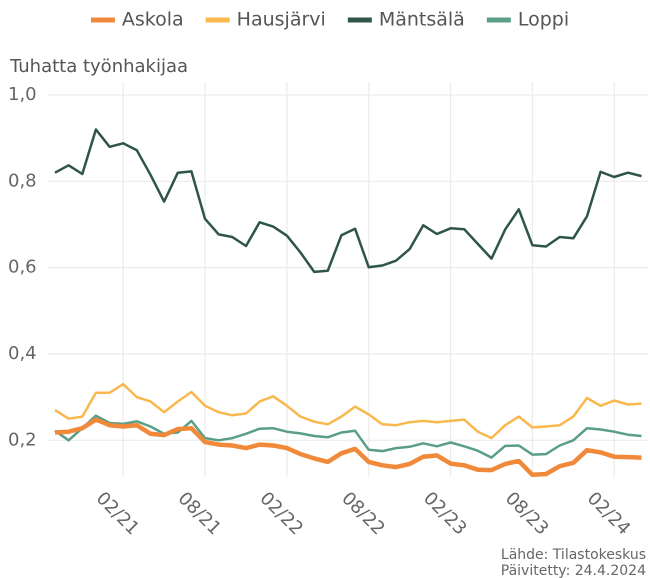 The height and width of the screenshot is (578, 650). What do you see at coordinates (22, 267) in the screenshot?
I see `y-tick-label: 0,6` at bounding box center [22, 267].